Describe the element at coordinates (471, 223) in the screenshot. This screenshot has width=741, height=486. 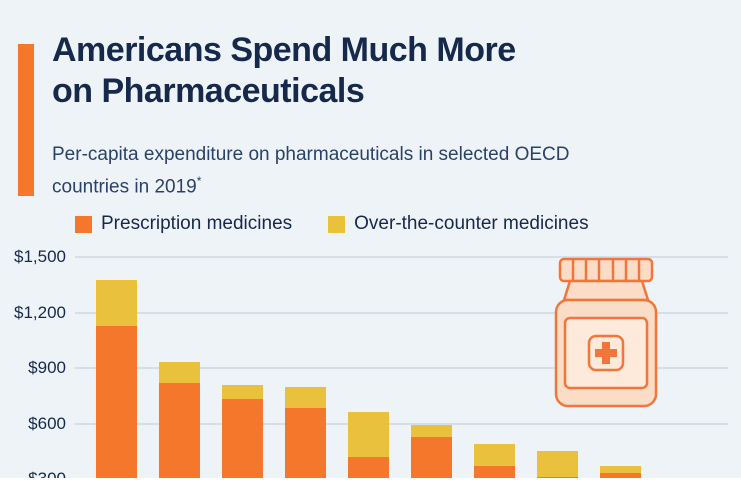
I see `legend-label-otc: Over-the-counter medicines` at that location.